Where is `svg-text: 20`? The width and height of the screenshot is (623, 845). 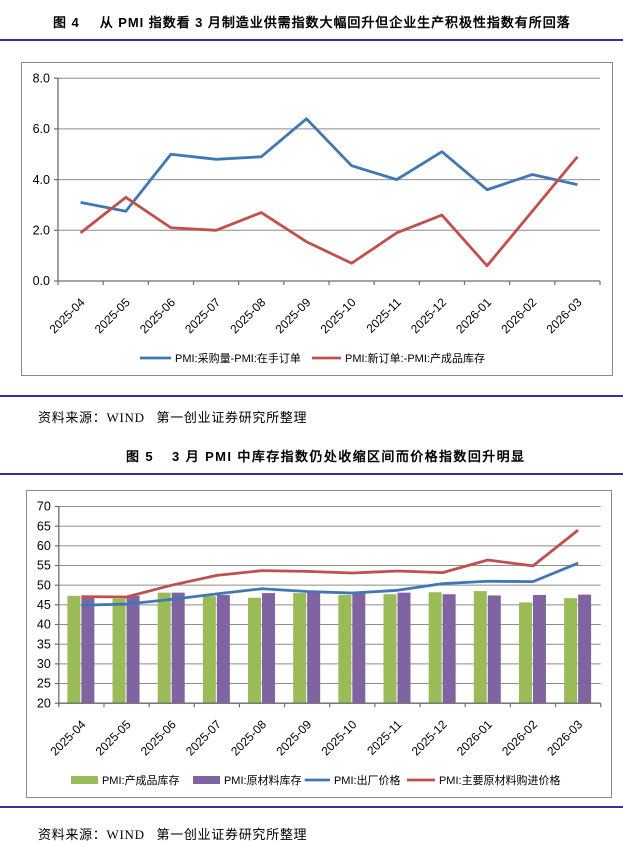
svg-text: 20 is located at coordinates (44, 703).